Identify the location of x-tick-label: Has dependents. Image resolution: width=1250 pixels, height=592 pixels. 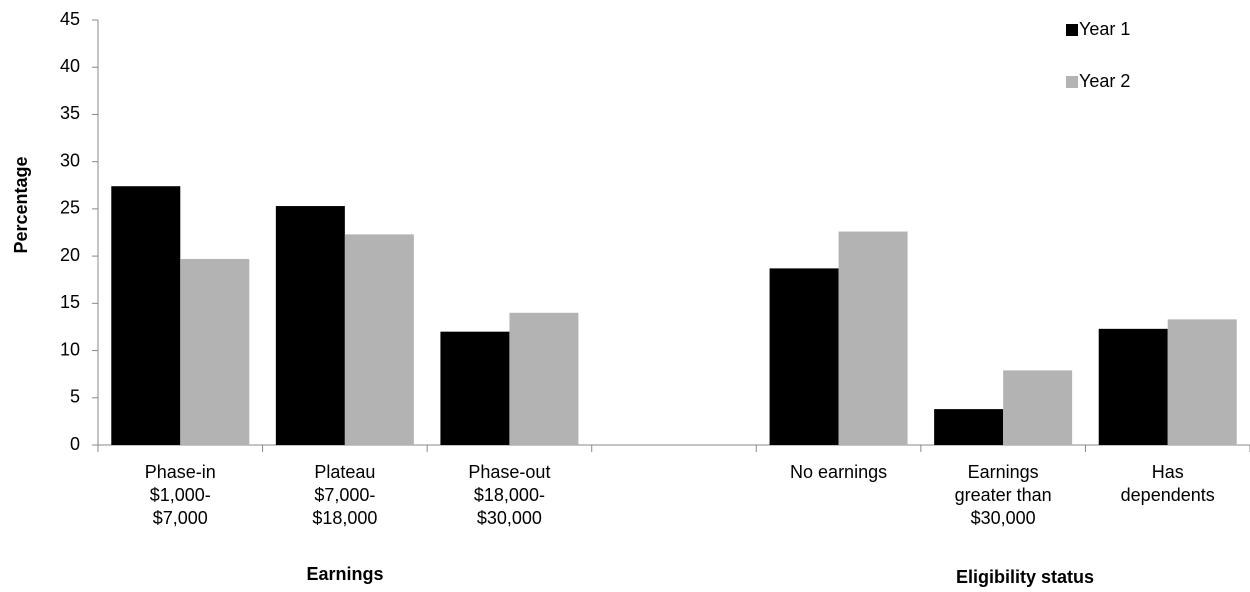
(1168, 483).